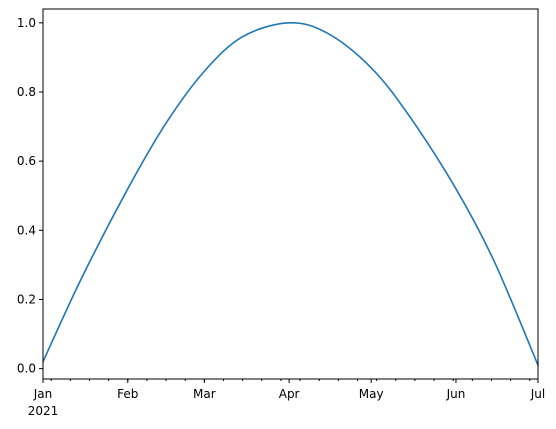 The width and height of the screenshot is (556, 429). I want to click on y-tick-label: 0.4, so click(26, 230).